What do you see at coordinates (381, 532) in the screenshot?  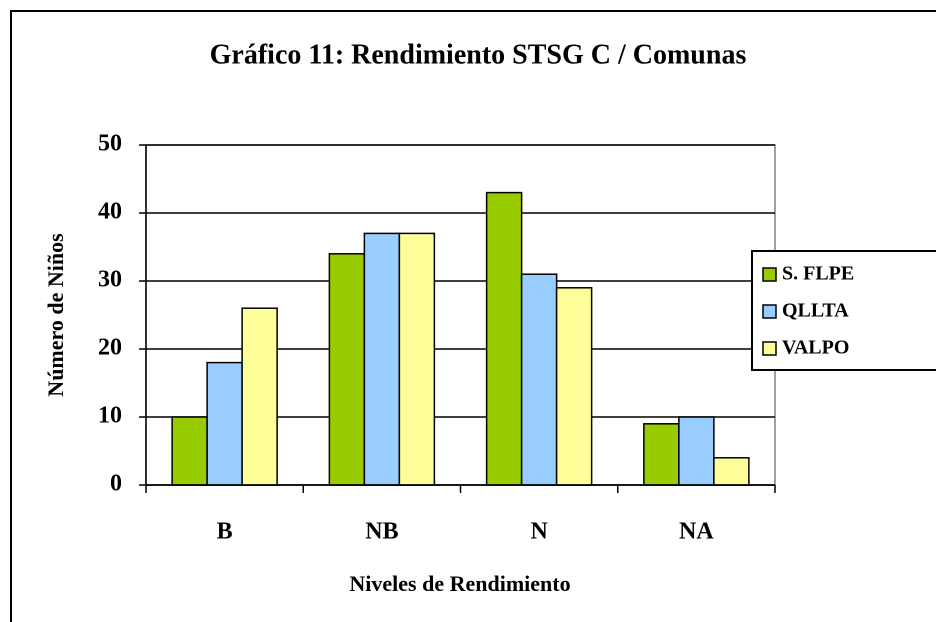 I see `x-tick-label: NB` at bounding box center [381, 532].